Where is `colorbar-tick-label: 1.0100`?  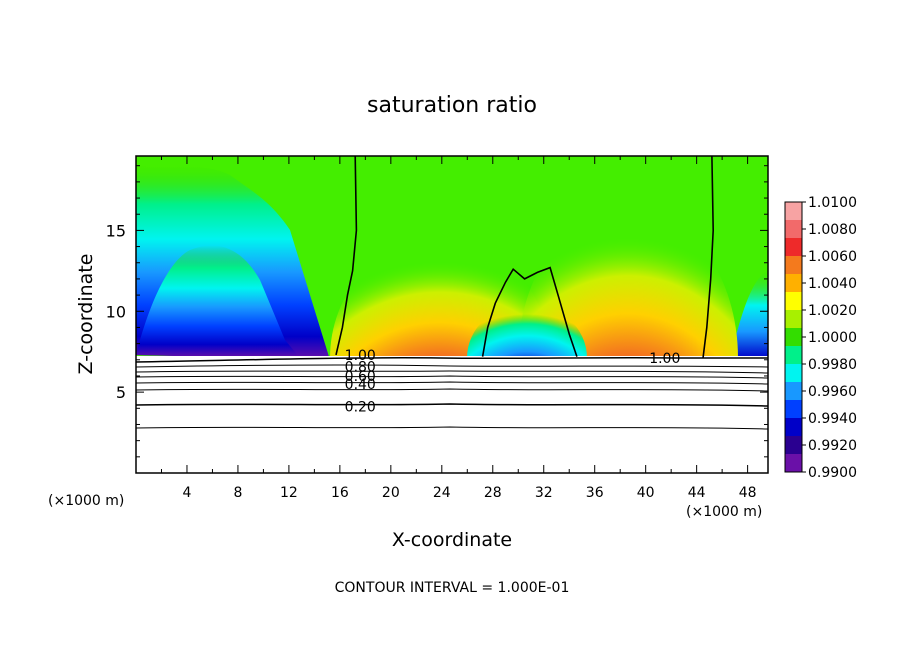 colorbar-tick-label: 1.0100 is located at coordinates (832, 203).